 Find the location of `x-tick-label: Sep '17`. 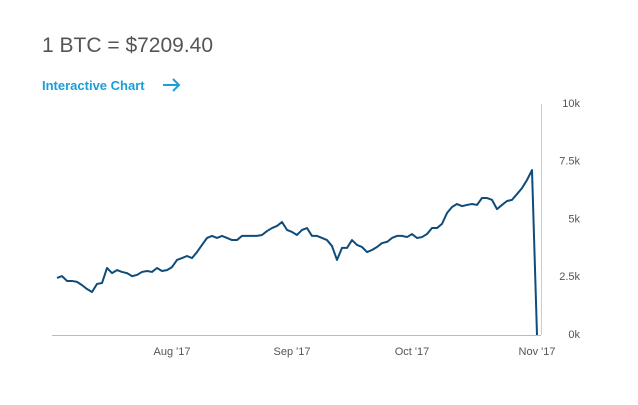

x-tick-label: Sep '17 is located at coordinates (292, 352).